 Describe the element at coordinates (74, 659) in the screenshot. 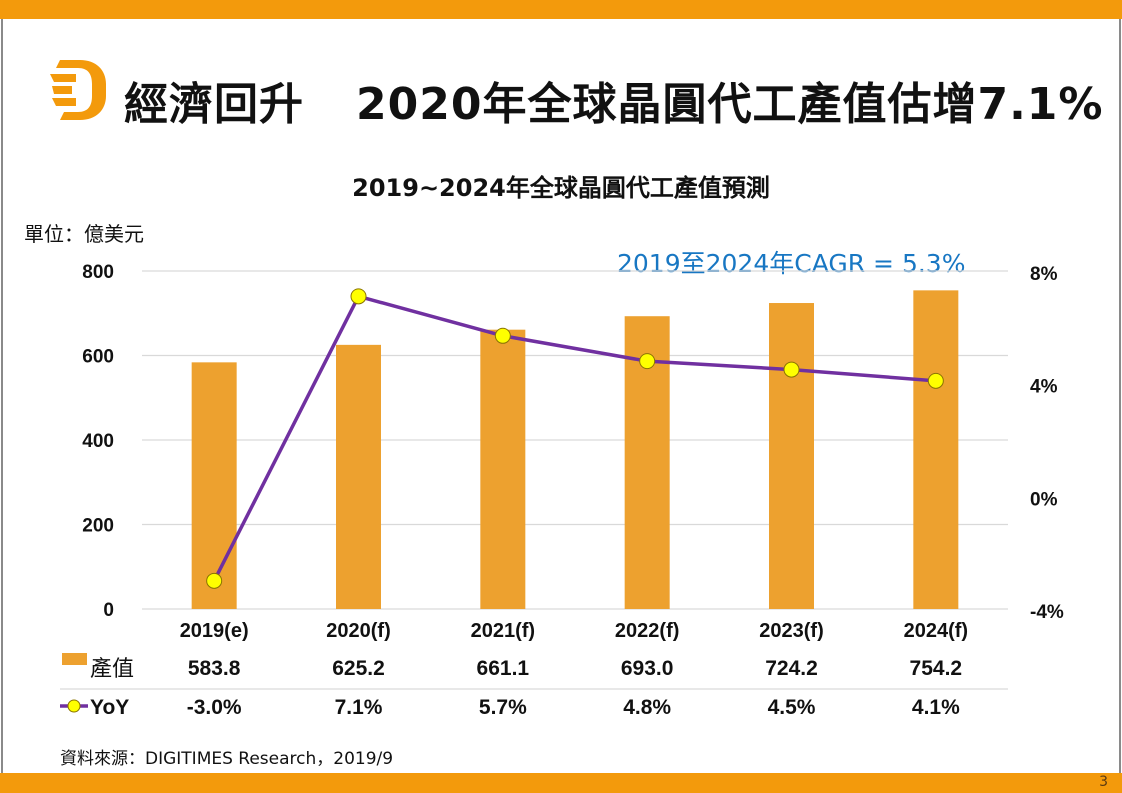

I see `legend-bar-swatch` at that location.